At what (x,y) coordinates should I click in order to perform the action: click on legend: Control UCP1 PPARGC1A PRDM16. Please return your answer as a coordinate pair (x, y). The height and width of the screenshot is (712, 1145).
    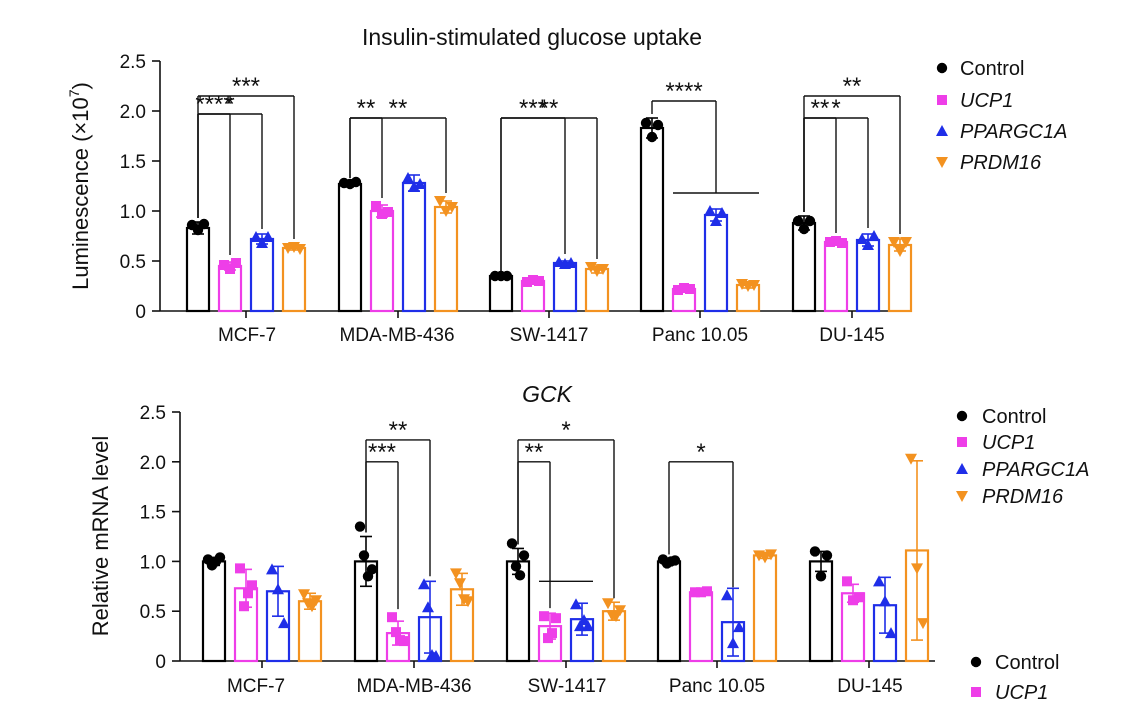
    Looking at the image, I should click on (1001, 116).